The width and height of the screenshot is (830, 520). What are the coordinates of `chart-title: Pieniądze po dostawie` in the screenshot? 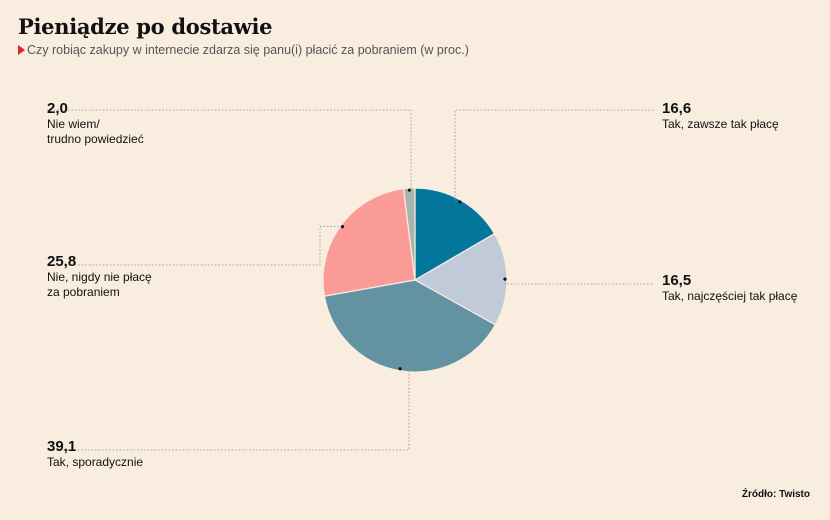 It's located at (145, 26).